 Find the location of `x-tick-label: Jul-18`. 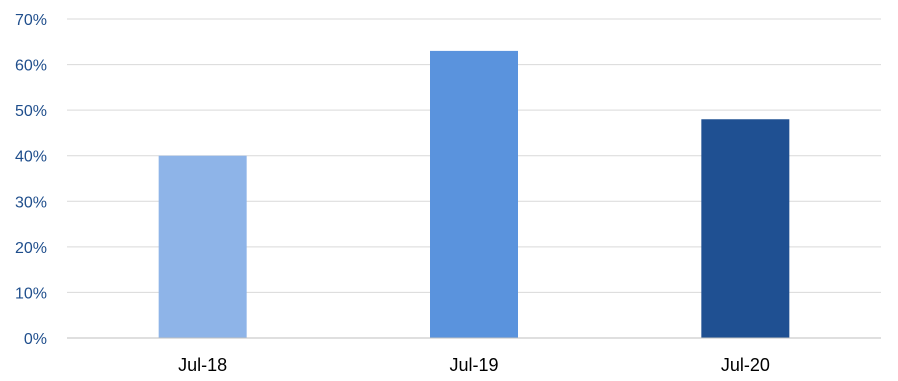

x-tick-label: Jul-18 is located at coordinates (202, 365).